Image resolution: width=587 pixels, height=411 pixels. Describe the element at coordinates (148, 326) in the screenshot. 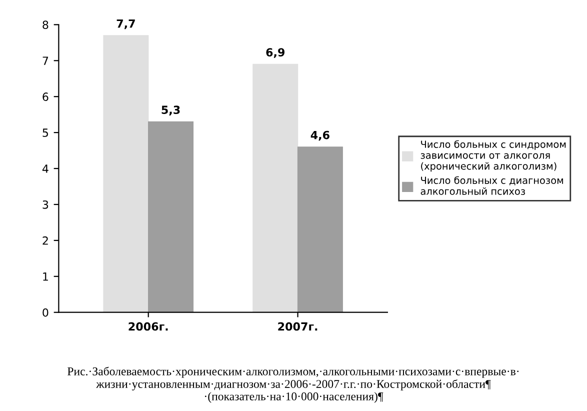

I see `x-tick-label: 2006г.` at that location.